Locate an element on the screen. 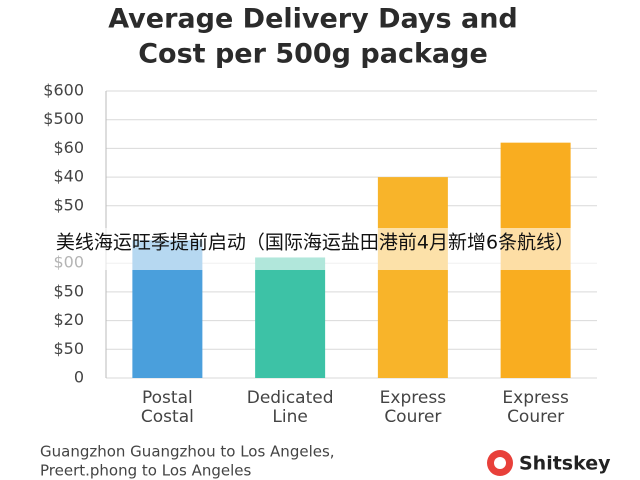 This screenshot has height=480, width=640. footnote: Guangzhon Guangzhou to Los Angeles, is located at coordinates (187, 452).